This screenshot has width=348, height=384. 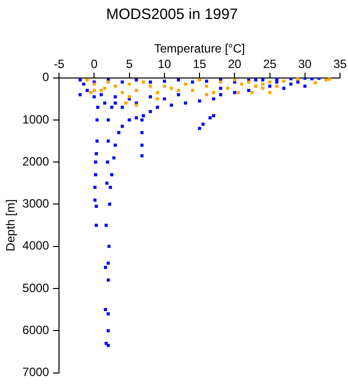 I want to click on x-tick-label: 5, so click(x=129, y=63).